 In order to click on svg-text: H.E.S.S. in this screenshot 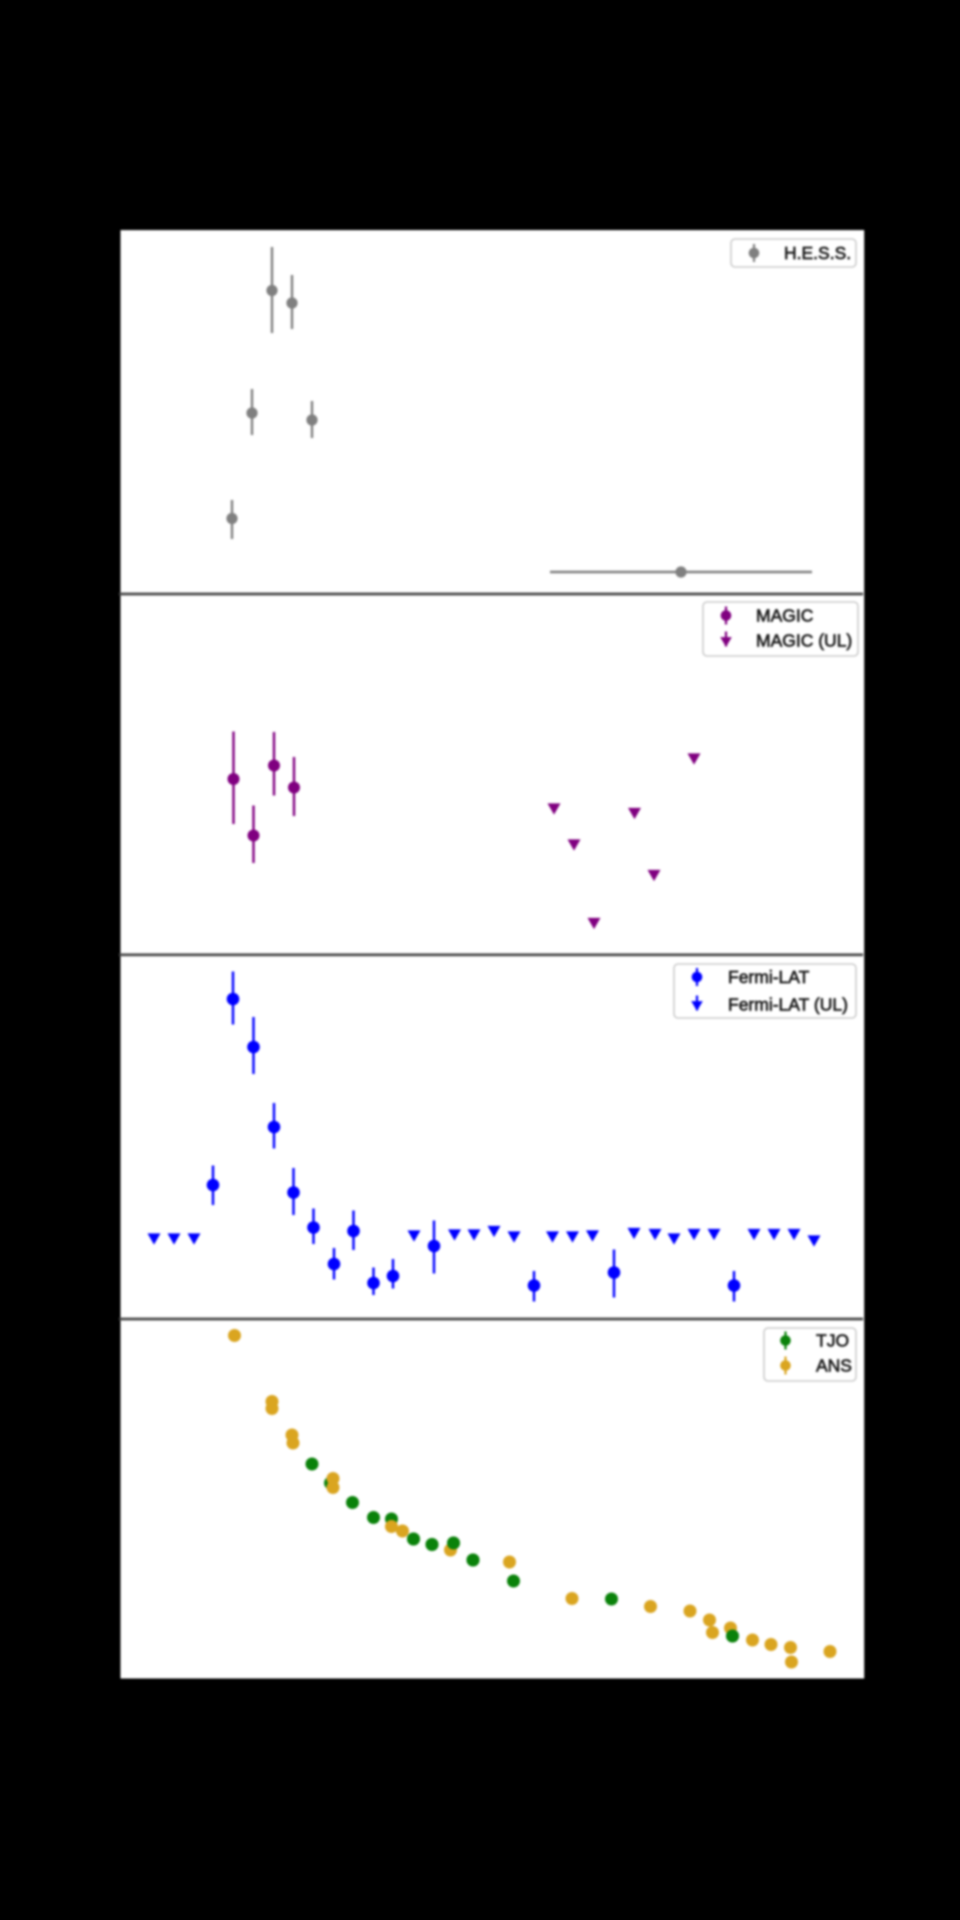, I will do `click(817, 253)`.